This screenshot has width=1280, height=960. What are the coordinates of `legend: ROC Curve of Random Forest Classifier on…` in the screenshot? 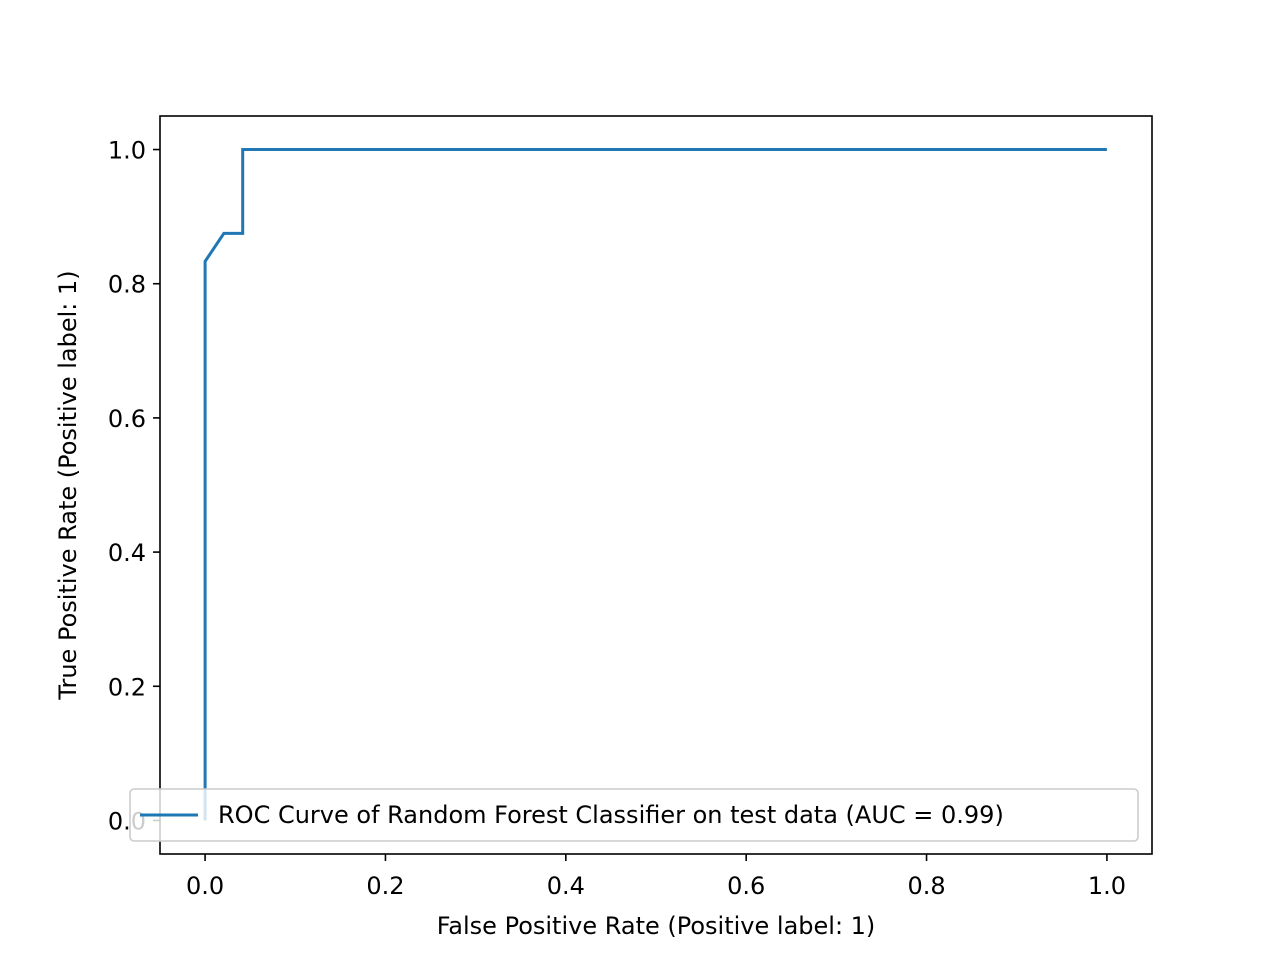 It's located at (634, 815).